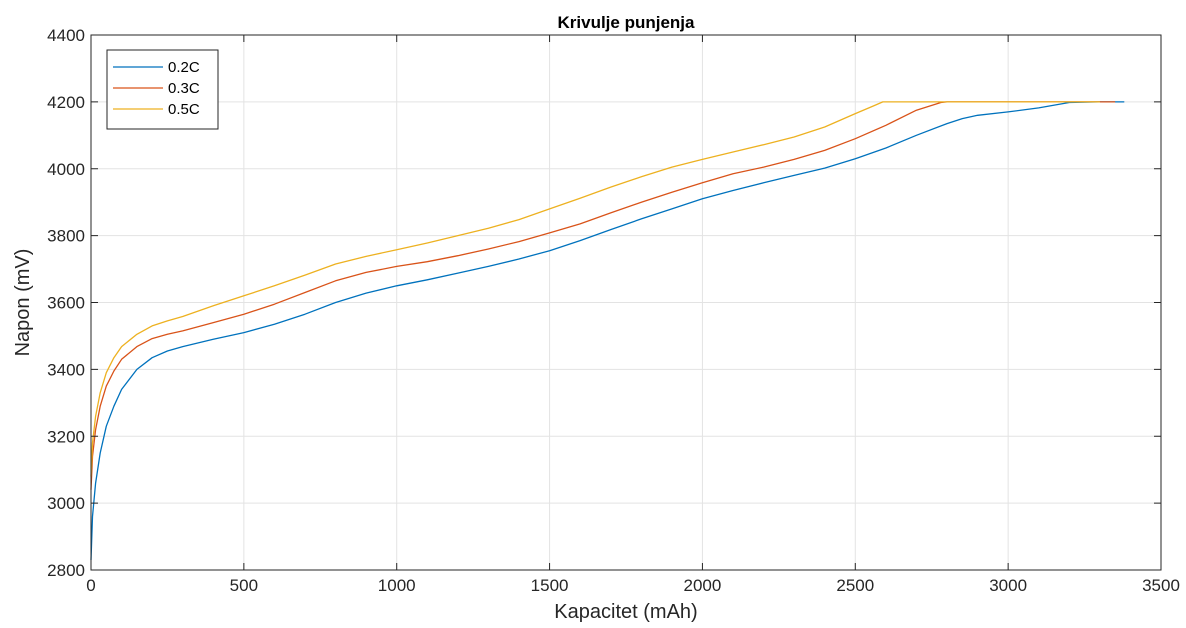 This screenshot has height=628, width=1186. Describe the element at coordinates (855, 585) in the screenshot. I see `x-tick-label: 2500` at that location.